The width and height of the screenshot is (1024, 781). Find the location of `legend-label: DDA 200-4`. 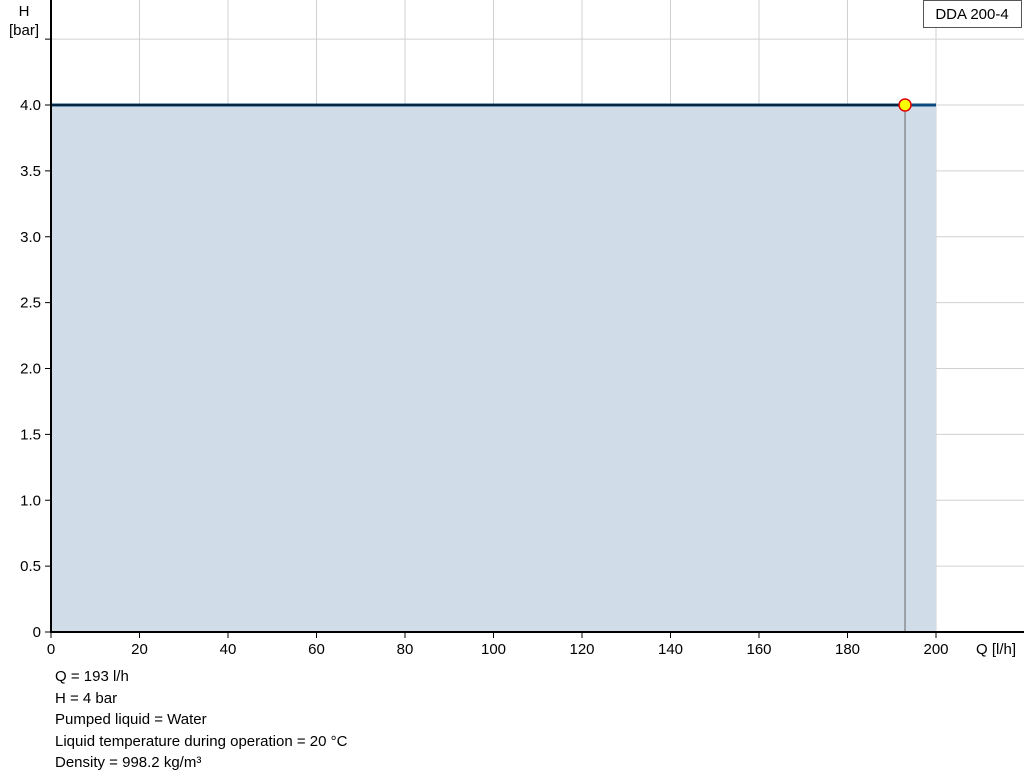

legend-label: DDA 200-4 is located at coordinates (971, 14).